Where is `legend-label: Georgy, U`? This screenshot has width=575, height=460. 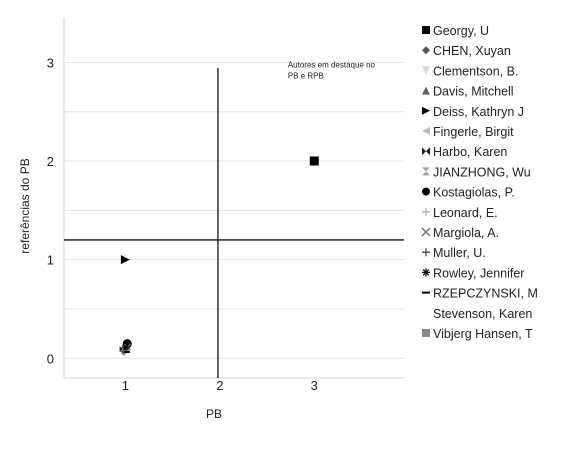 legend-label: Georgy, U is located at coordinates (461, 31).